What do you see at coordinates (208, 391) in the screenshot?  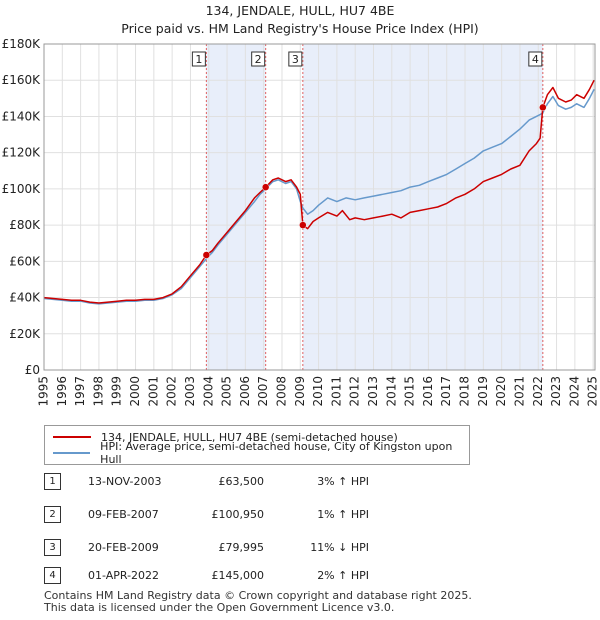 I see `x-tick-label: 2004` at bounding box center [208, 391].